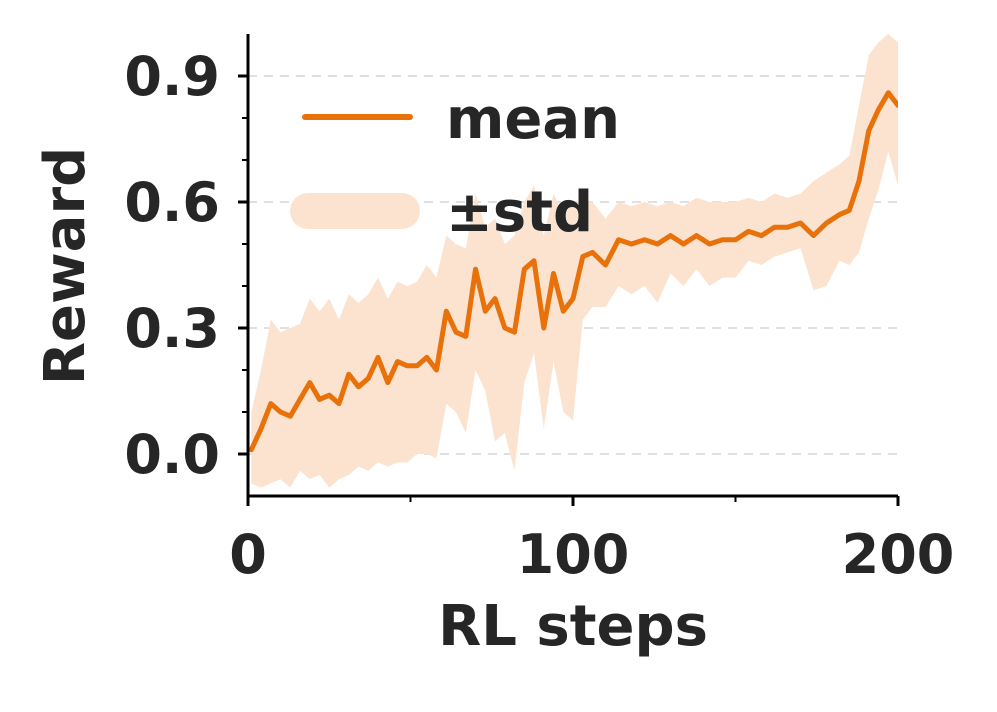 The width and height of the screenshot is (997, 712). What do you see at coordinates (172, 454) in the screenshot?
I see `y-tick-label: 0.0` at bounding box center [172, 454].